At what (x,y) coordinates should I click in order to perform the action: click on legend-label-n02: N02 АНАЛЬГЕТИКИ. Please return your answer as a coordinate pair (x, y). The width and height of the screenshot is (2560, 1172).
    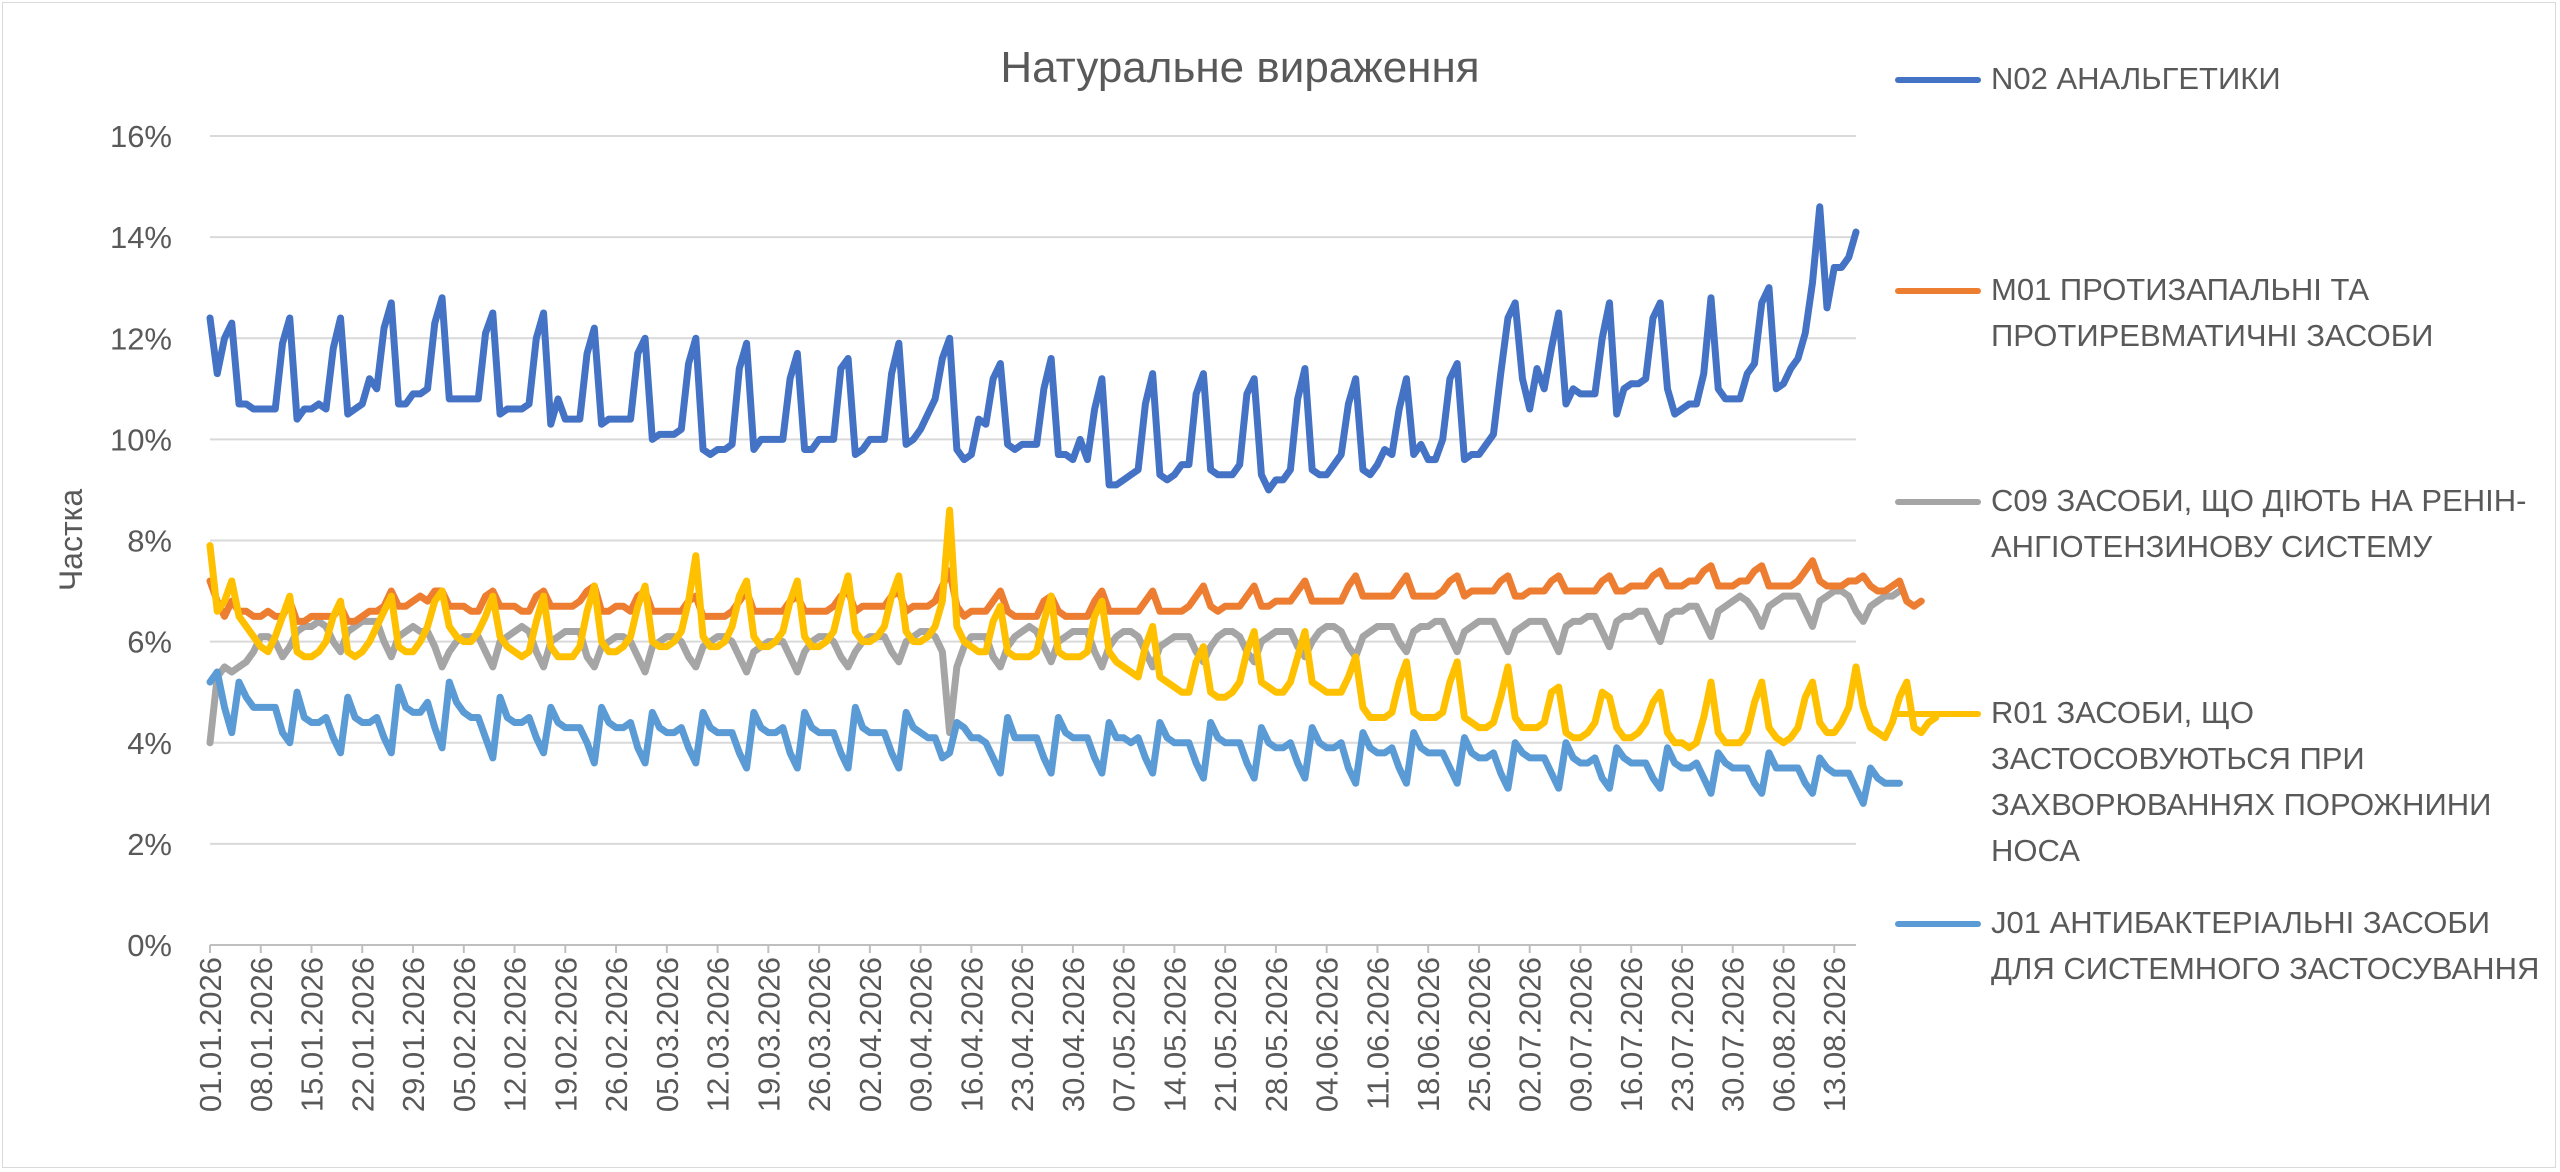
    Looking at the image, I should click on (2136, 78).